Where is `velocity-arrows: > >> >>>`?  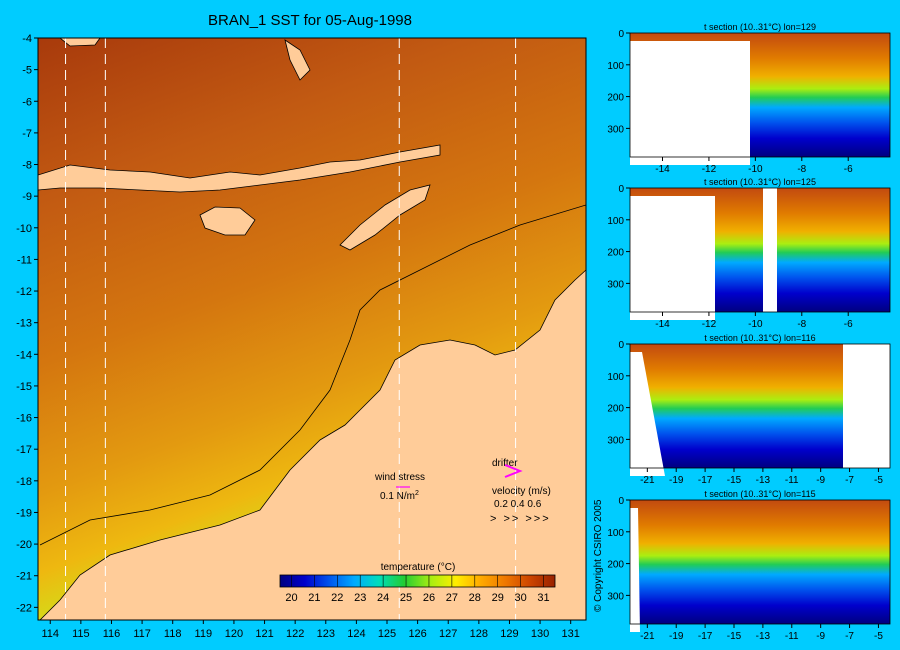
velocity-arrows: > >> >>> is located at coordinates (520, 519).